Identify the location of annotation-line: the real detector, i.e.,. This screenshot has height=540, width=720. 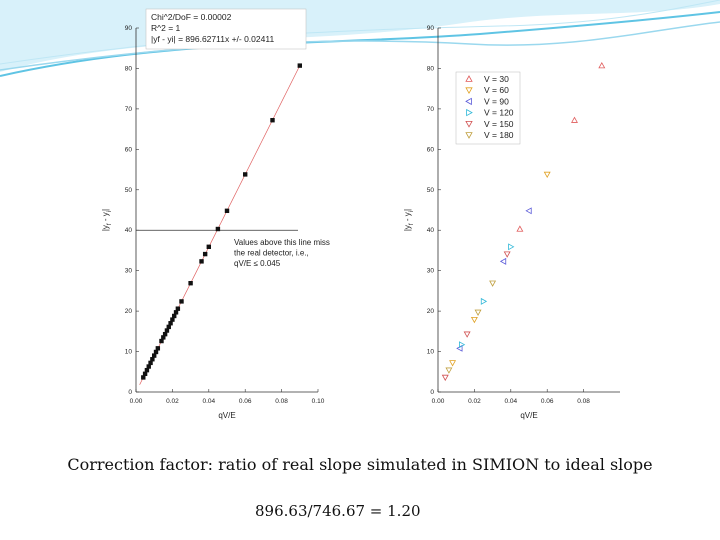
(271, 253).